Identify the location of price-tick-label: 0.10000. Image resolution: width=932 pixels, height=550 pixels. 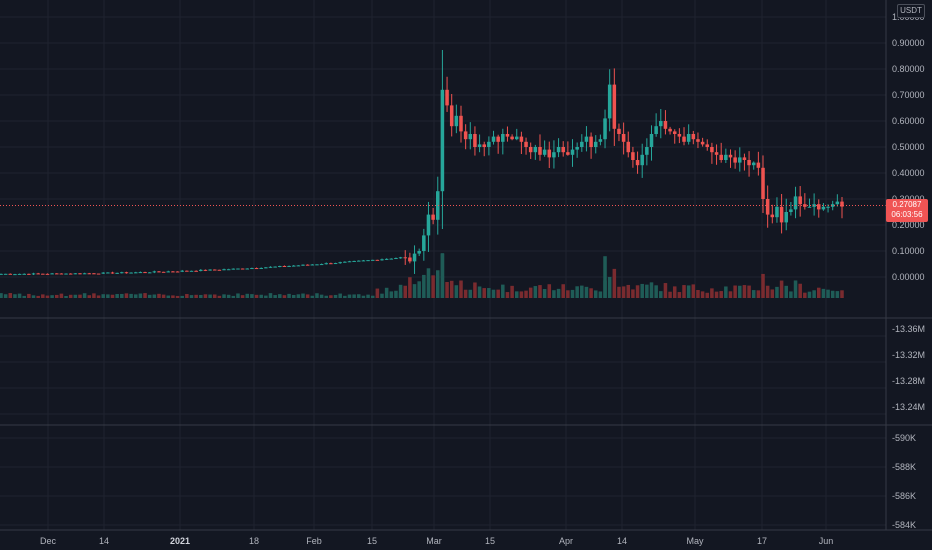
(908, 251).